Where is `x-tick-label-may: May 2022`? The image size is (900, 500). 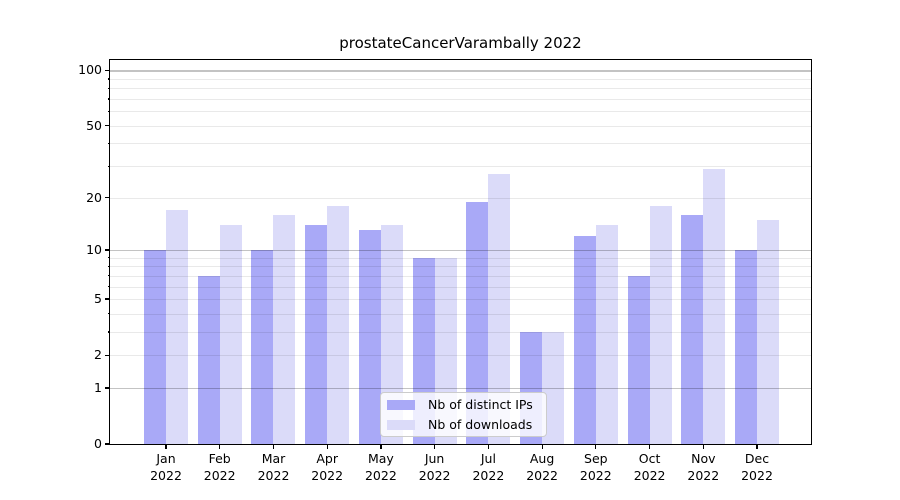
x-tick-label-may: May 2022 is located at coordinates (380, 467).